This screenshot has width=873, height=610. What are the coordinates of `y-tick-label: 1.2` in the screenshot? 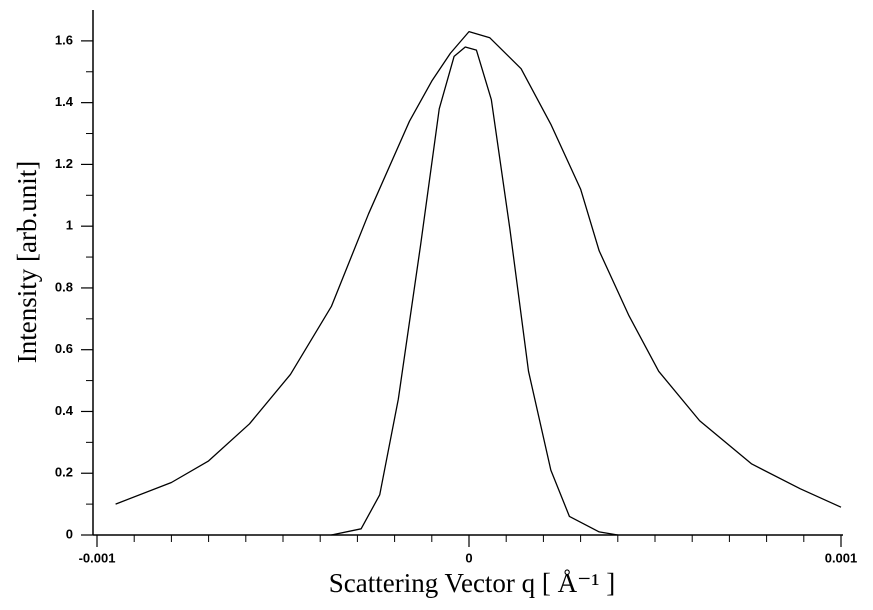 It's located at (64, 163).